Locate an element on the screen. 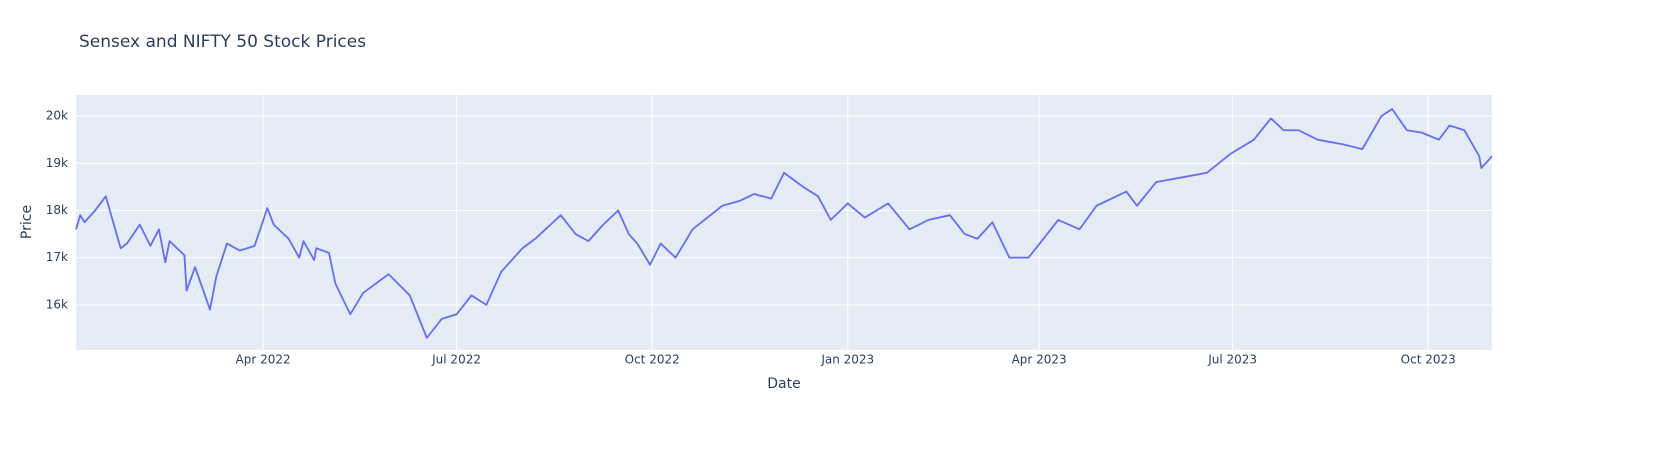 The image size is (1654, 450). x-tick-label: Apr 2023 is located at coordinates (1039, 360).